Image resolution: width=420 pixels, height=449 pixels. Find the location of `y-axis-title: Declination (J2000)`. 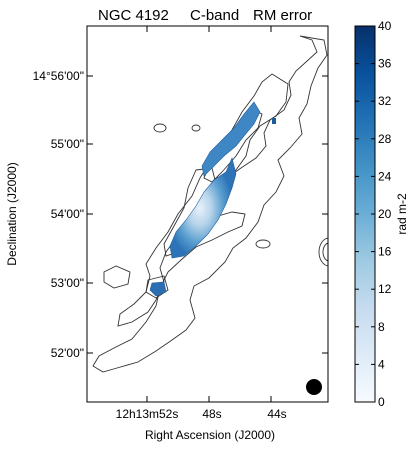

y-axis-title: Declination (J2000) is located at coordinates (12, 213).